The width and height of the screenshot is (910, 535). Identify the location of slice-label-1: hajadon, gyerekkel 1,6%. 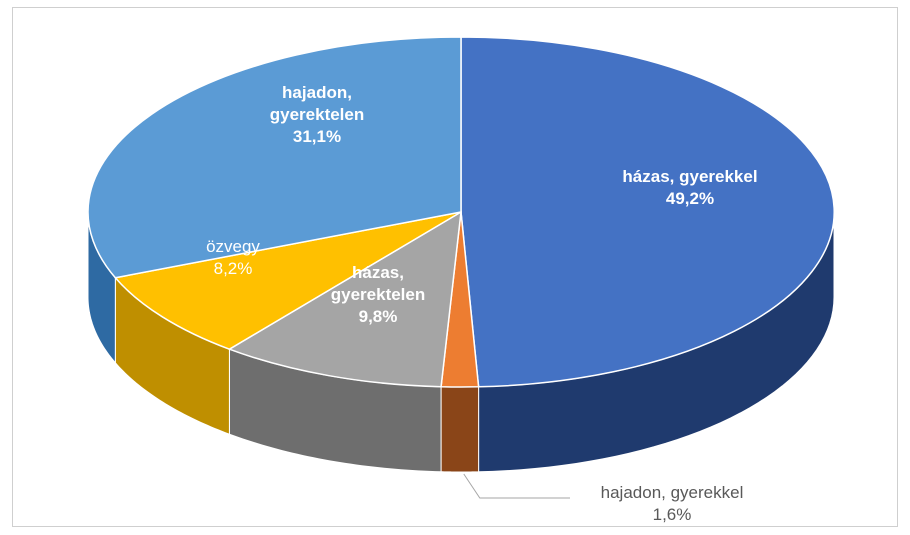
(672, 503).